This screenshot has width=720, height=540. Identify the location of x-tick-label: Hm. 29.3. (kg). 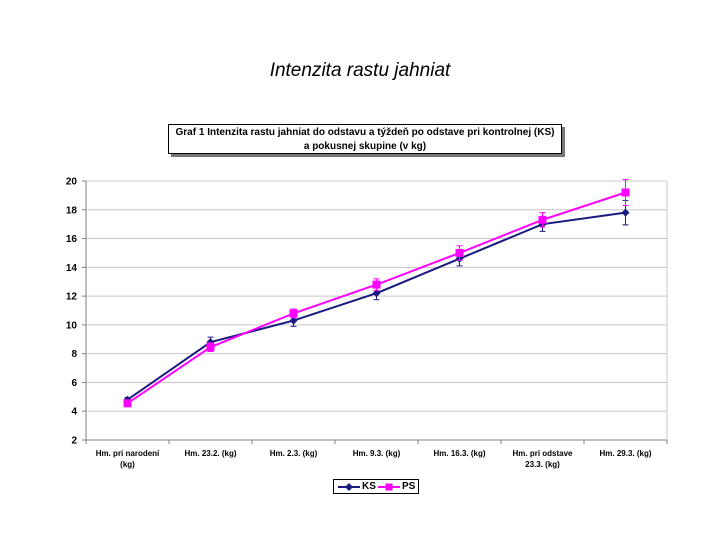
(625, 453).